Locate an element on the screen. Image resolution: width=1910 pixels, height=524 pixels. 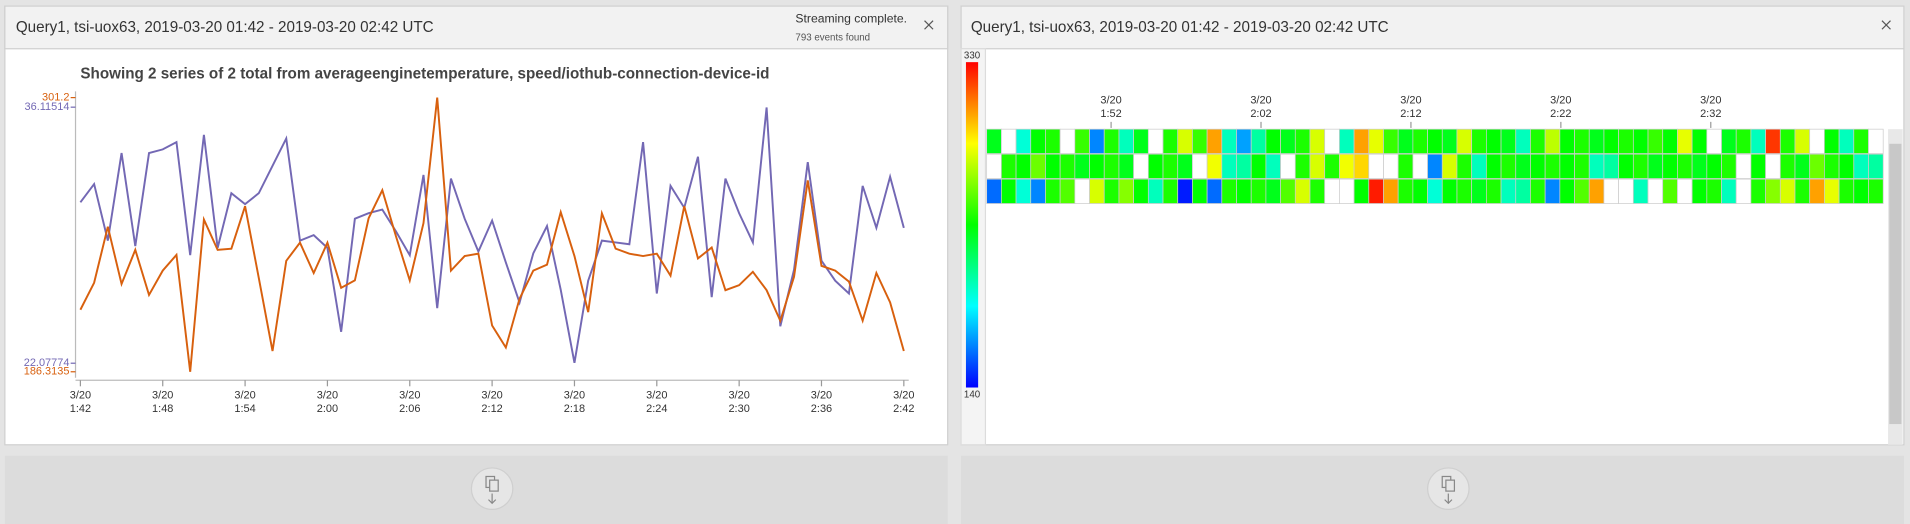
scroll-thumb is located at coordinates (1895, 284).